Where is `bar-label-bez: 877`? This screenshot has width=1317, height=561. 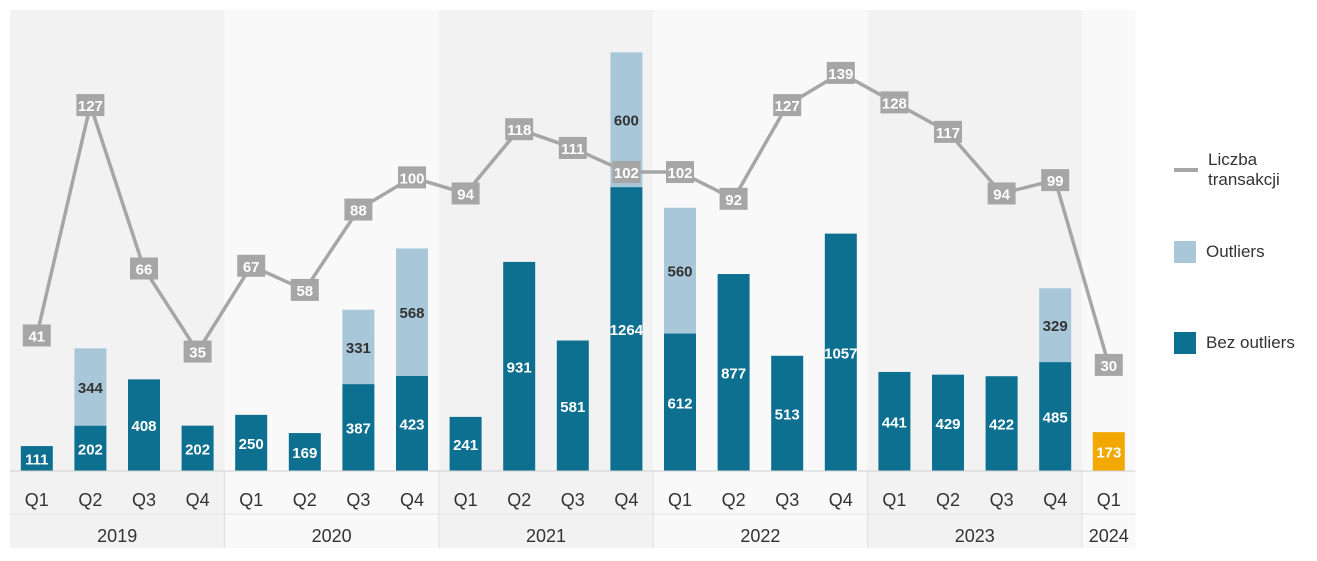
bar-label-bez: 877 is located at coordinates (733, 374).